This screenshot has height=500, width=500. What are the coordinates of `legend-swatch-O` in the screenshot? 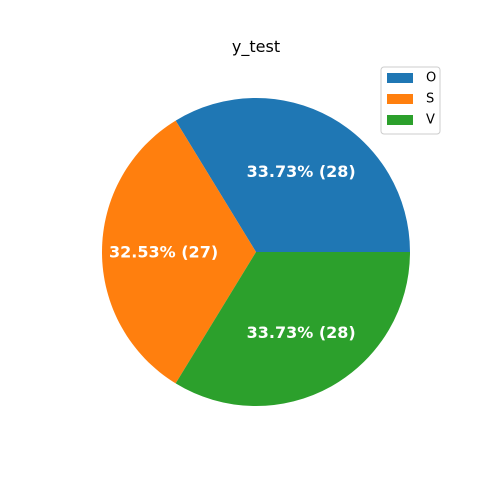 It's located at (400, 78).